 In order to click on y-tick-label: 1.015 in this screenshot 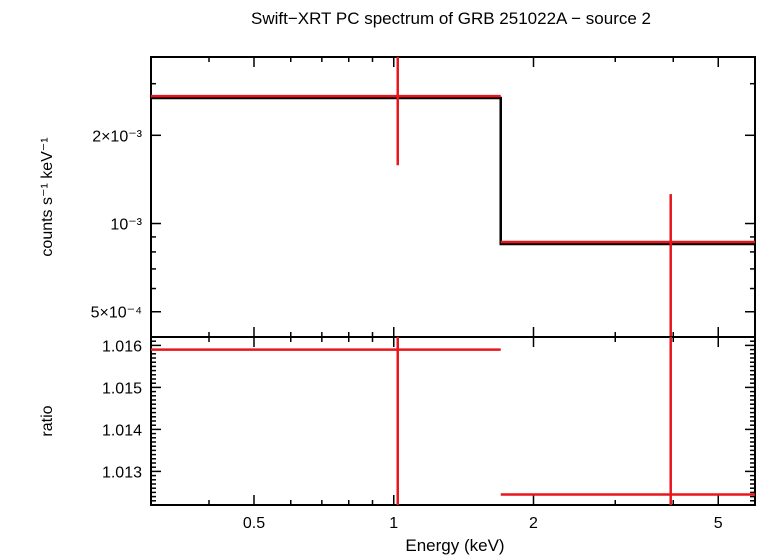, I will do `click(122, 388)`.